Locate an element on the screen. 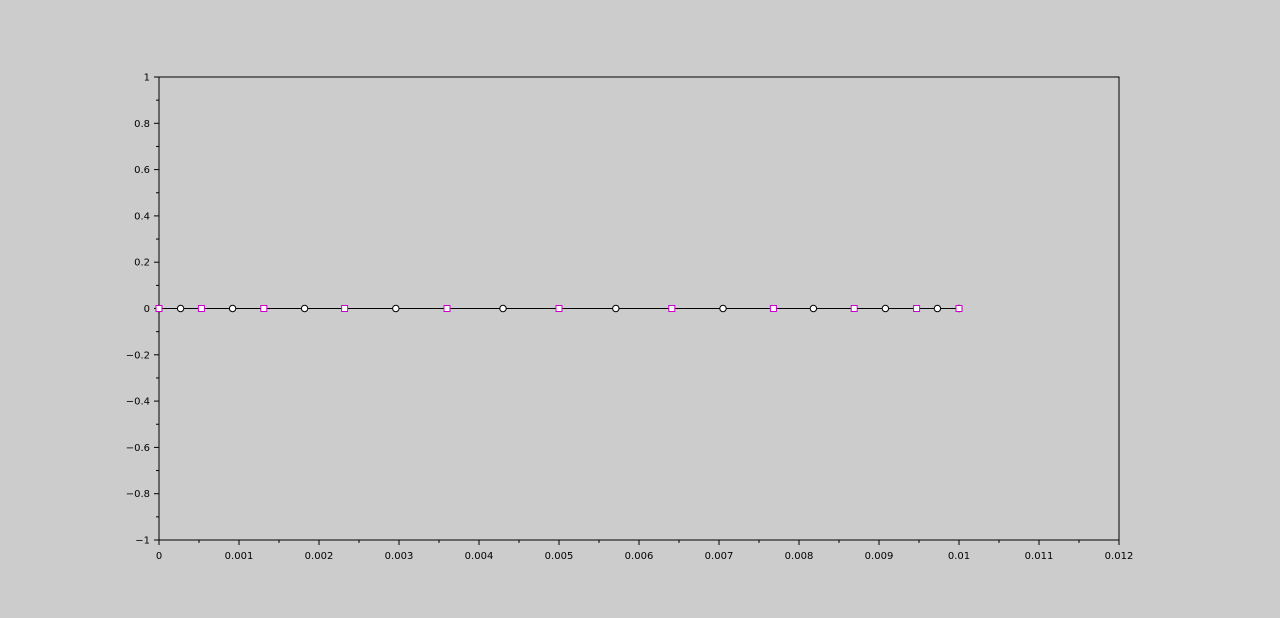 This screenshot has height=618, width=1280. markers-layer is located at coordinates (559, 308).